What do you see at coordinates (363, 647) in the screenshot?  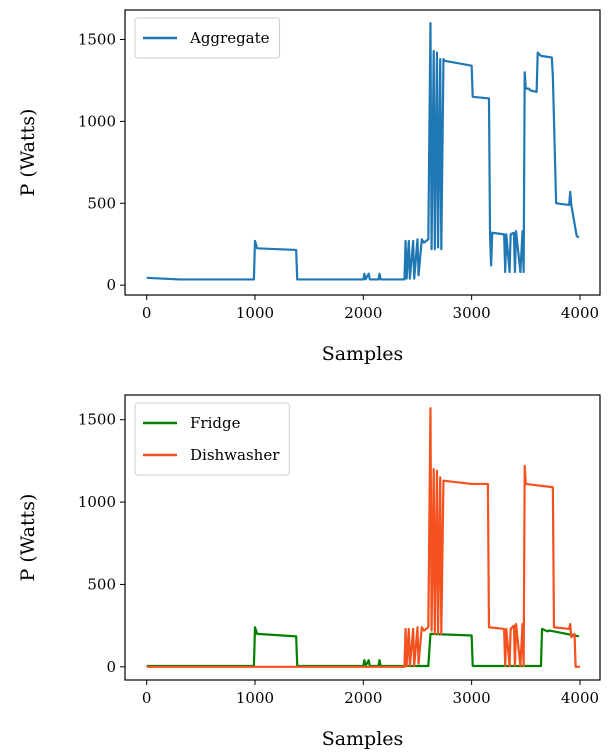 I see `series-line` at bounding box center [363, 647].